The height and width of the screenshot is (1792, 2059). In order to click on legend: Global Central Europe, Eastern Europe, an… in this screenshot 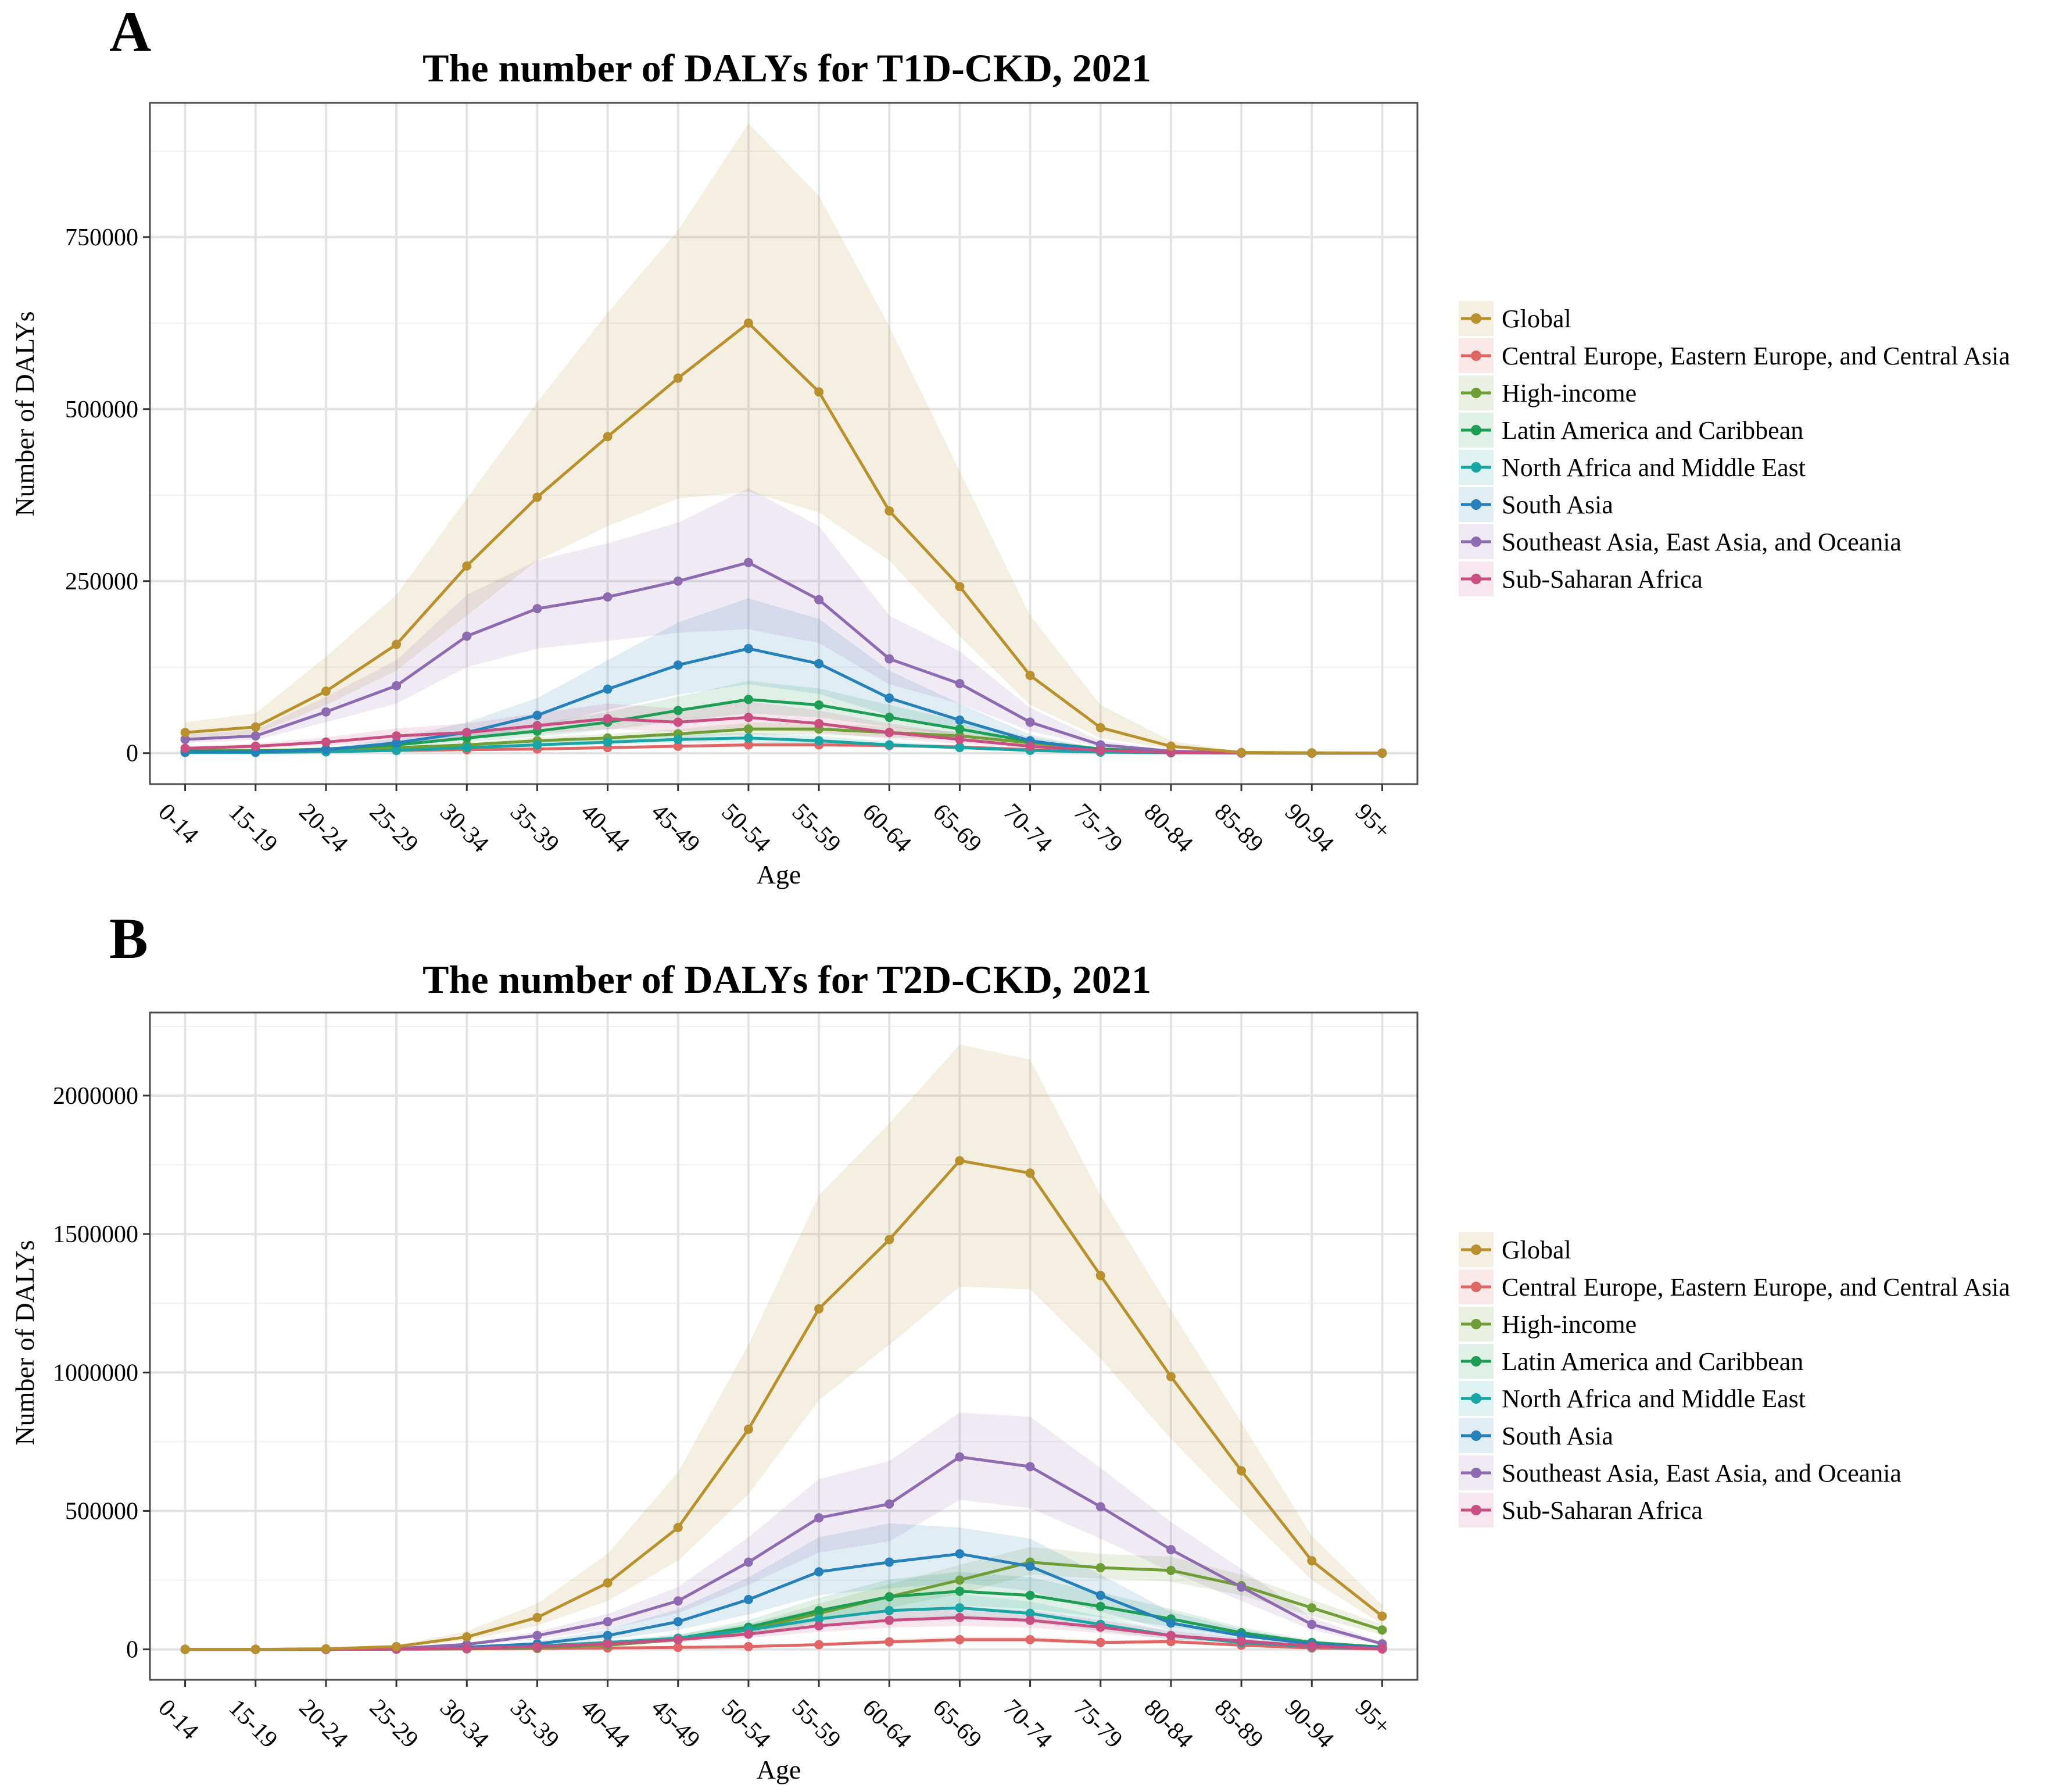, I will do `click(1734, 448)`.